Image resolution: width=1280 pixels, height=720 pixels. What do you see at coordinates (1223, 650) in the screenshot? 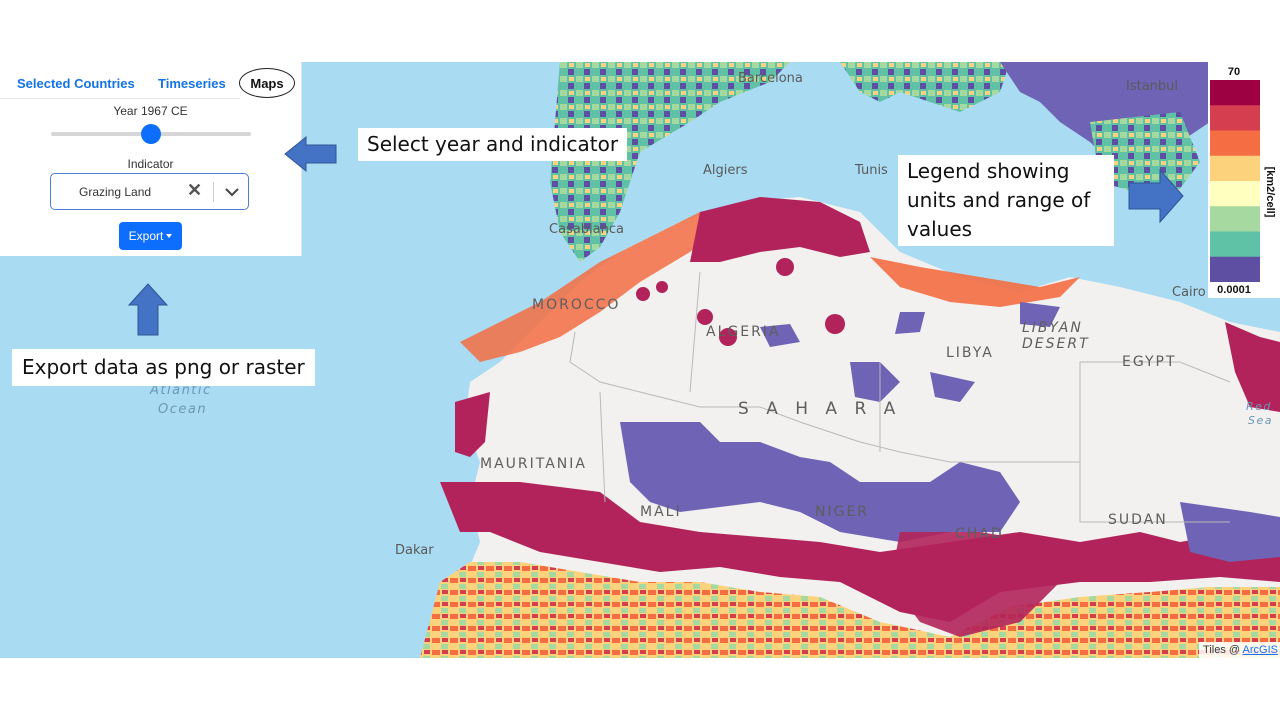
I see `attribution-prefix: Tiles @` at bounding box center [1223, 650].